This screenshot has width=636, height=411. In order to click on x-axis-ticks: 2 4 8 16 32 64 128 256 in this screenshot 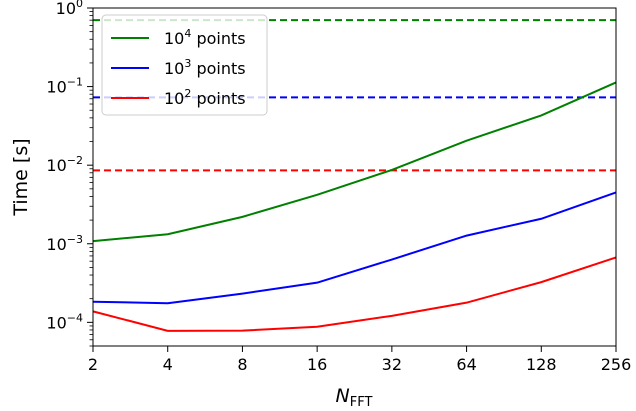, I will do `click(359, 360)`.